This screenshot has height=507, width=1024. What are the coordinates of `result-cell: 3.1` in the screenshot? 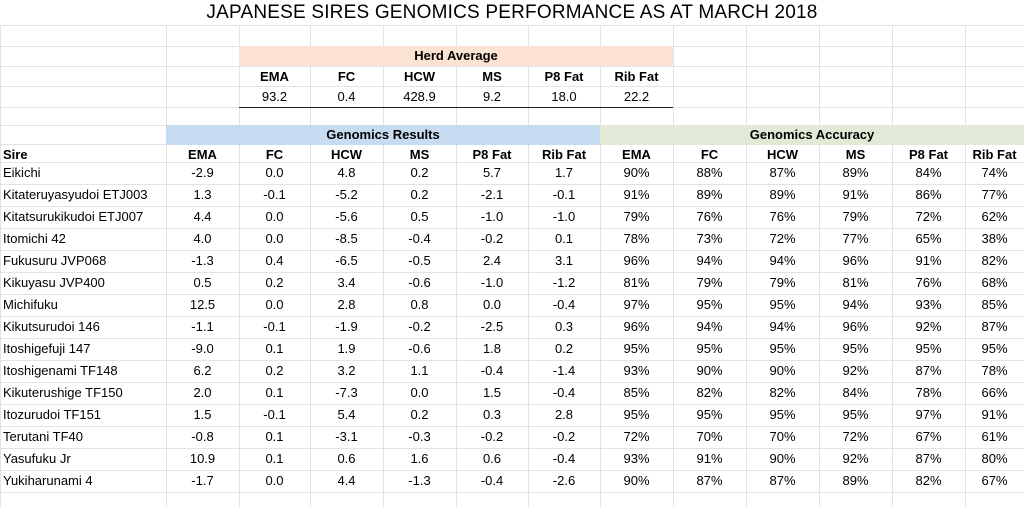 It's located at (564, 260).